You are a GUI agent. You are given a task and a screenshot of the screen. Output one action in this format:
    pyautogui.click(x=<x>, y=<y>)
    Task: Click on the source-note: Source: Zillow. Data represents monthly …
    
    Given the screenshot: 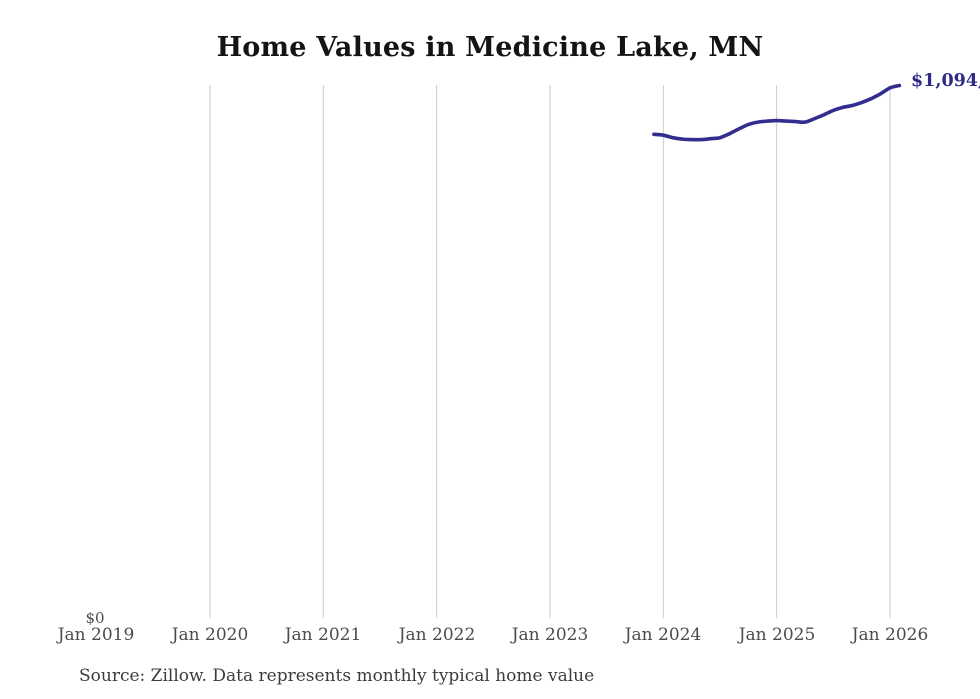 What is the action you would take?
    pyautogui.click(x=337, y=676)
    